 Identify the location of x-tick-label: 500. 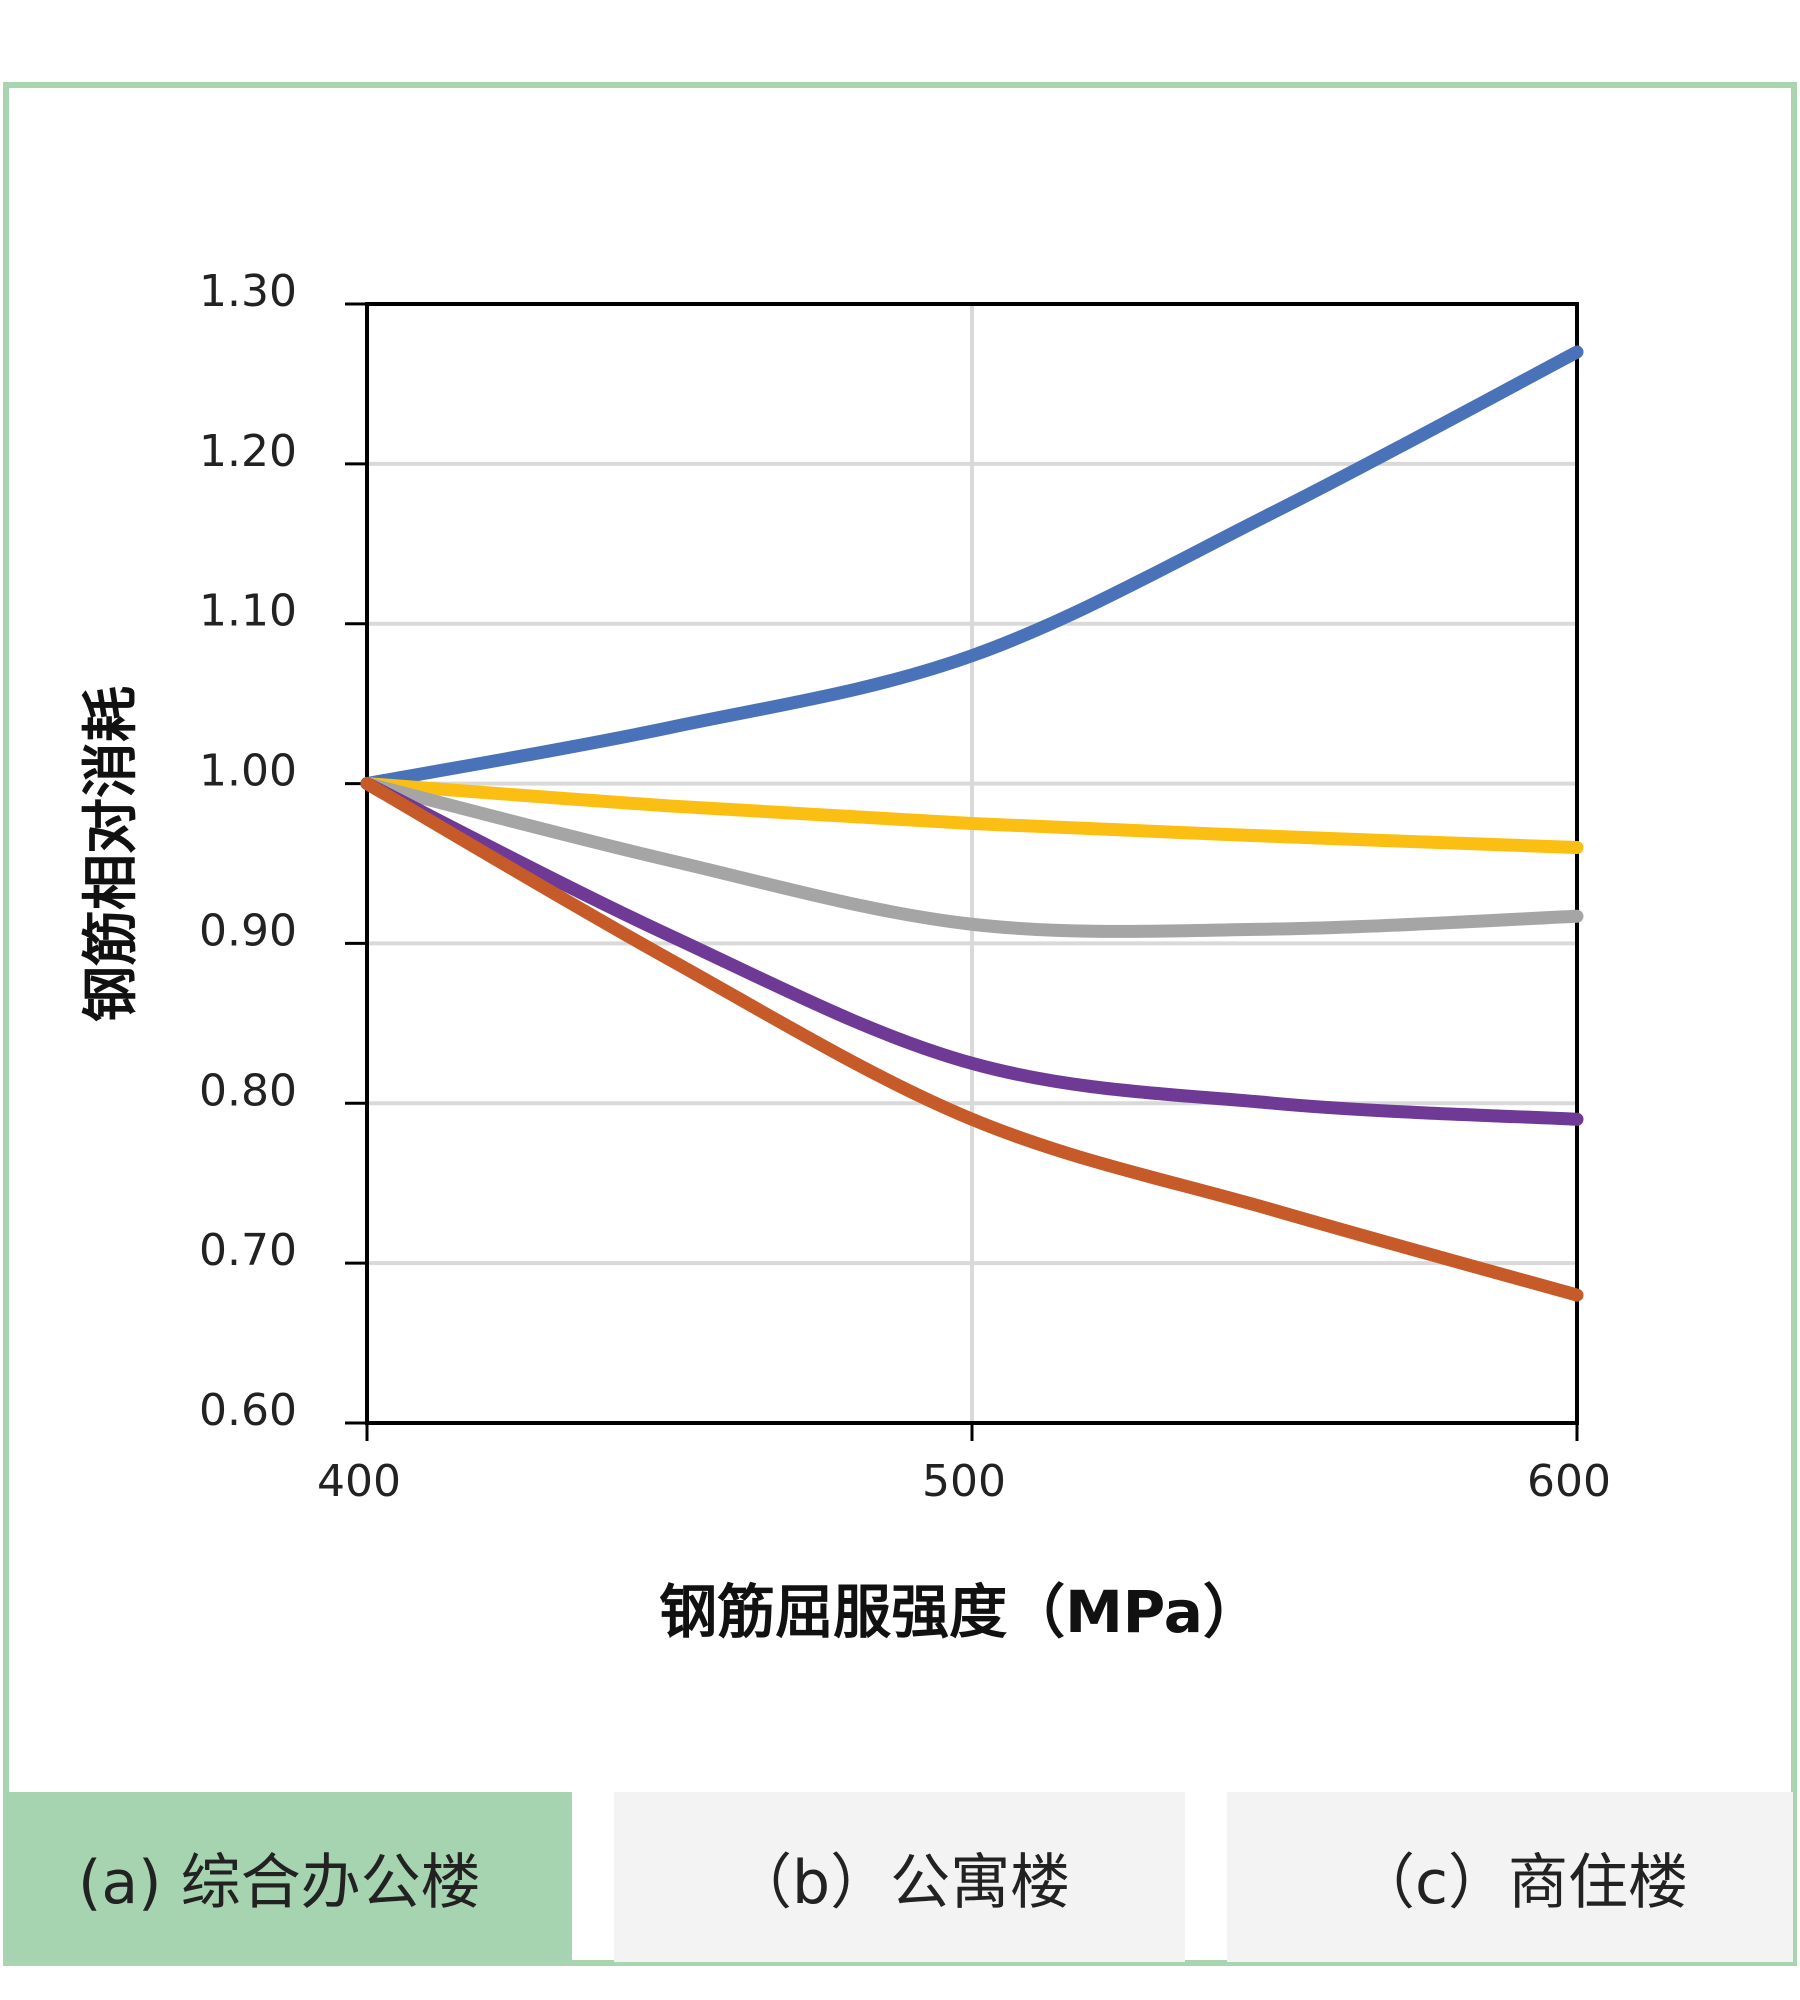
(964, 1481).